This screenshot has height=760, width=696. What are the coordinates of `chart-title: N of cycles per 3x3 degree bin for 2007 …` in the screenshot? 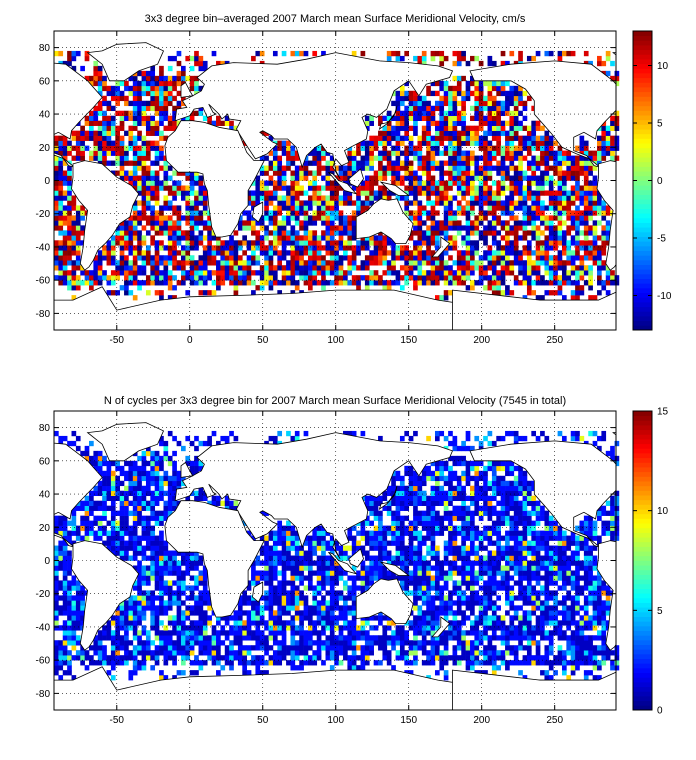 It's located at (335, 401).